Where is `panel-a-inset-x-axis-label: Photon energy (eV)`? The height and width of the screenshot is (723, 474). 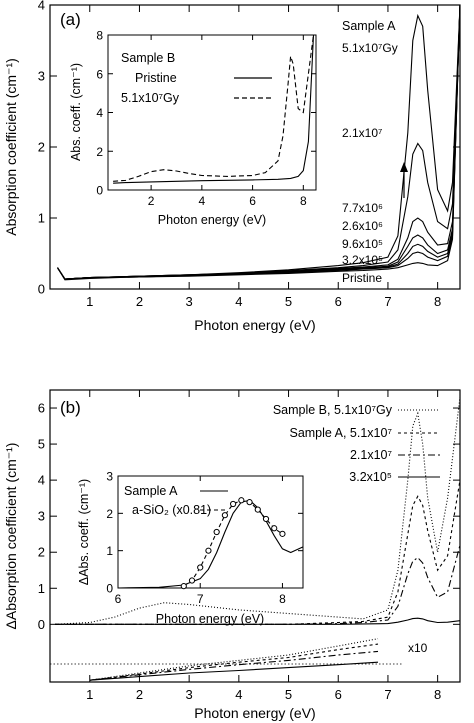 panel-a-inset-x-axis-label: Photon energy (eV) is located at coordinates (212, 220).